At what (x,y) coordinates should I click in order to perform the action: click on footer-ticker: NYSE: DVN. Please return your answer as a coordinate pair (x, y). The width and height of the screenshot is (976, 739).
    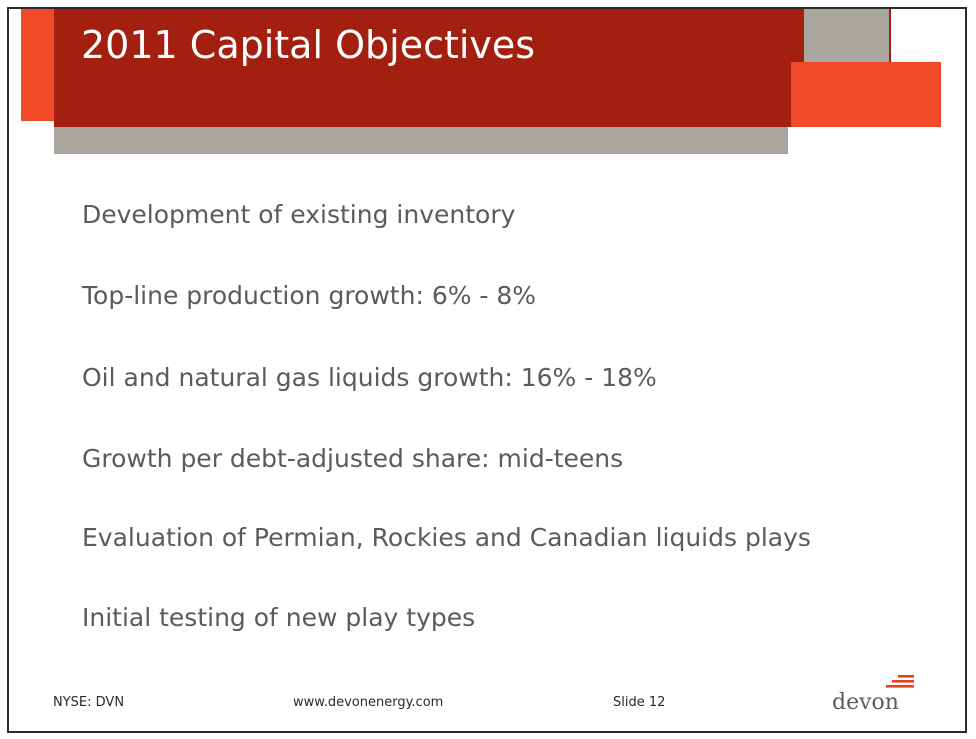
    Looking at the image, I should click on (89, 702).